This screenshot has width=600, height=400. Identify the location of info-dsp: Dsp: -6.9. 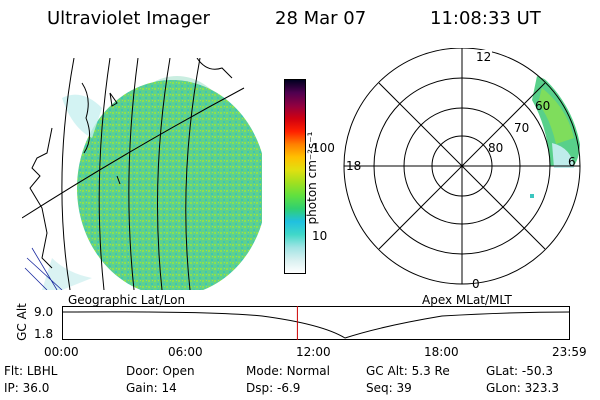
(273, 388).